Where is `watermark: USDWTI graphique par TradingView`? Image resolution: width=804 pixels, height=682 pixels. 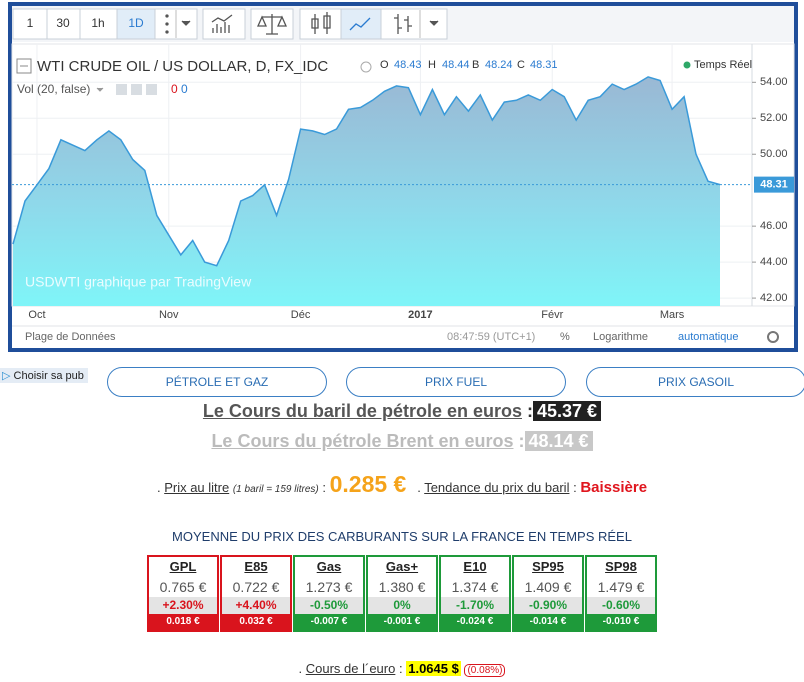 watermark: USDWTI graphique par TradingView is located at coordinates (138, 282).